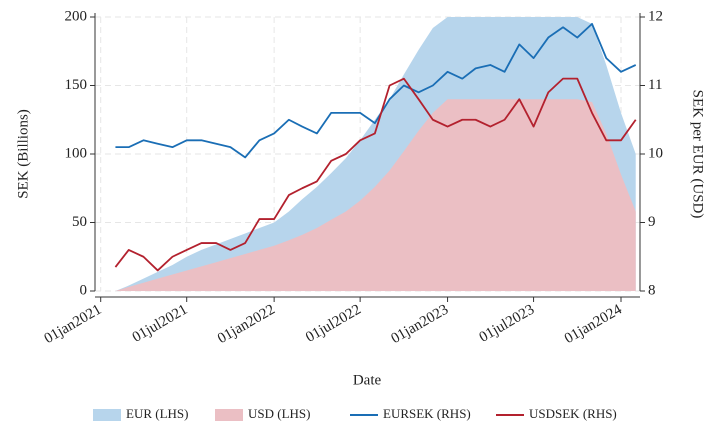 The image size is (709, 428). What do you see at coordinates (76, 153) in the screenshot?
I see `y-tick-label: 100` at bounding box center [76, 153].